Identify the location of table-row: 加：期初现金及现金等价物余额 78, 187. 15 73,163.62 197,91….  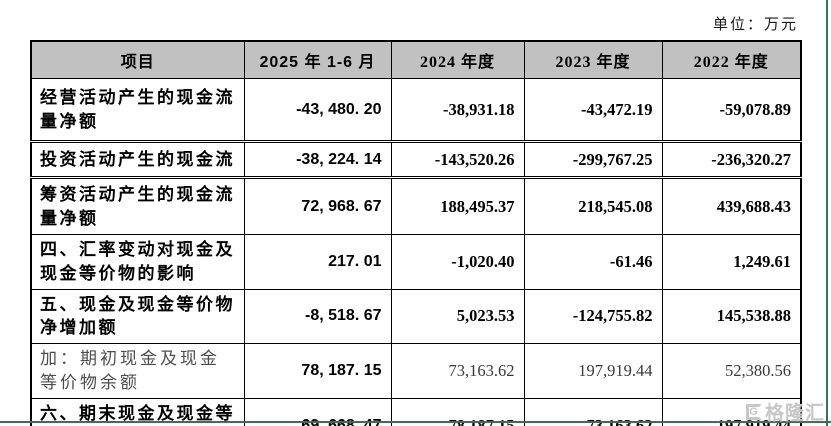
(416, 371).